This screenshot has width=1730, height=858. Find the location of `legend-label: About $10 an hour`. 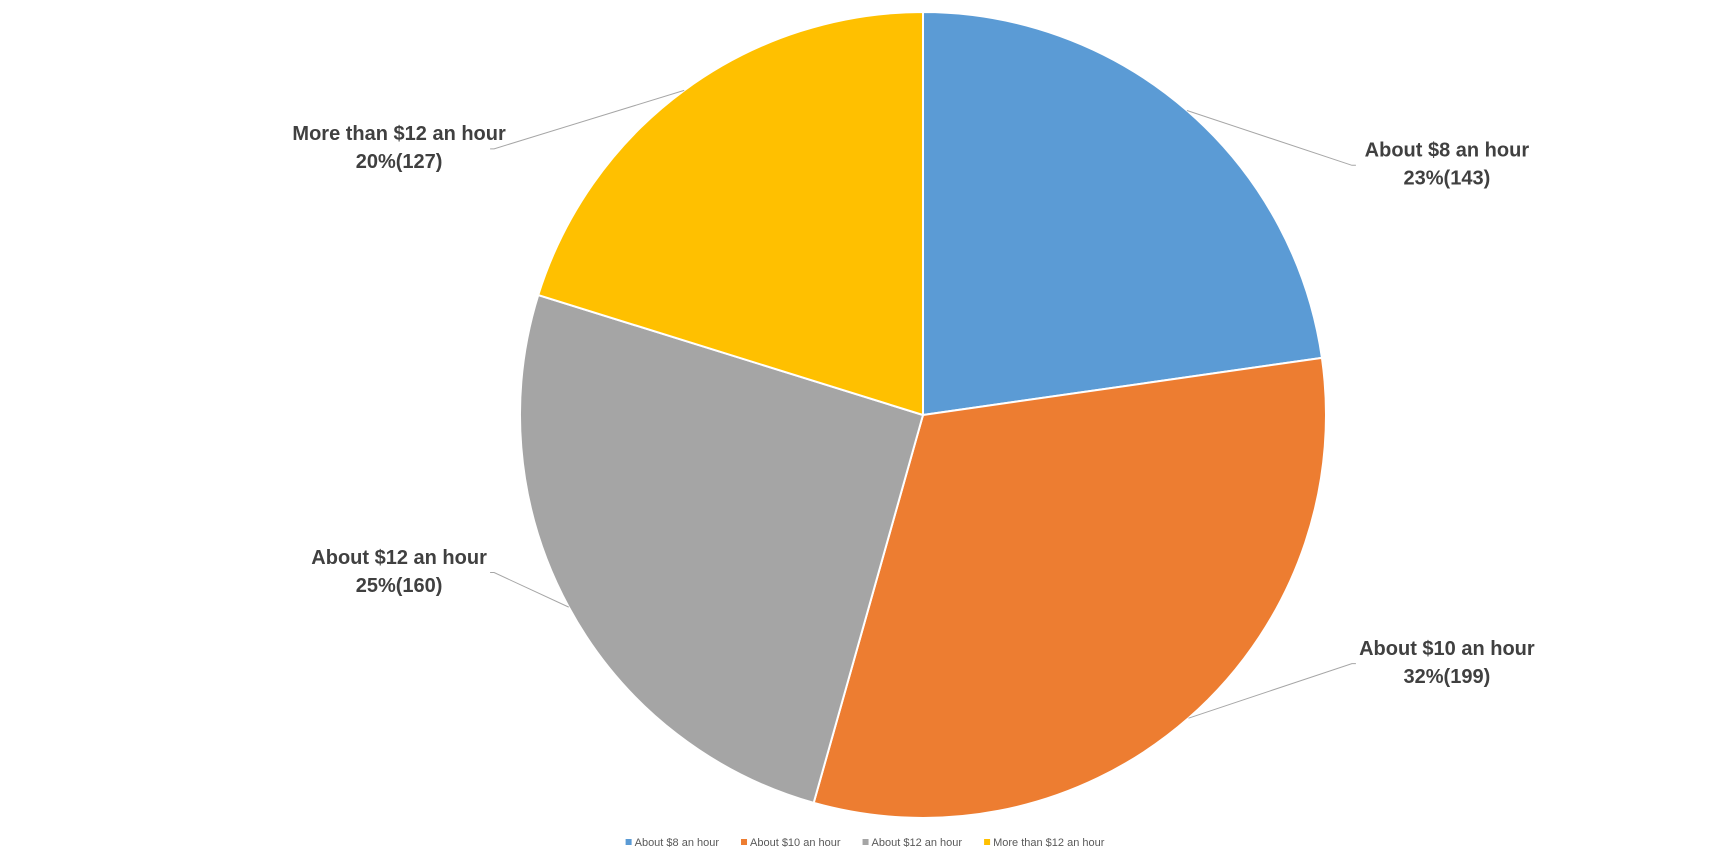

legend-label: About $10 an hour is located at coordinates (795, 843).